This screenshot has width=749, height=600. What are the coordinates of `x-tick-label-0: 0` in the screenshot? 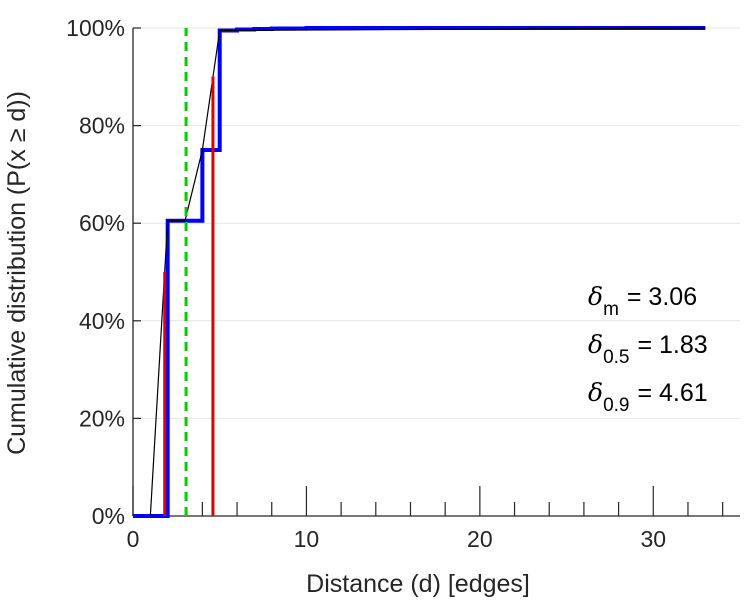 It's located at (133, 539).